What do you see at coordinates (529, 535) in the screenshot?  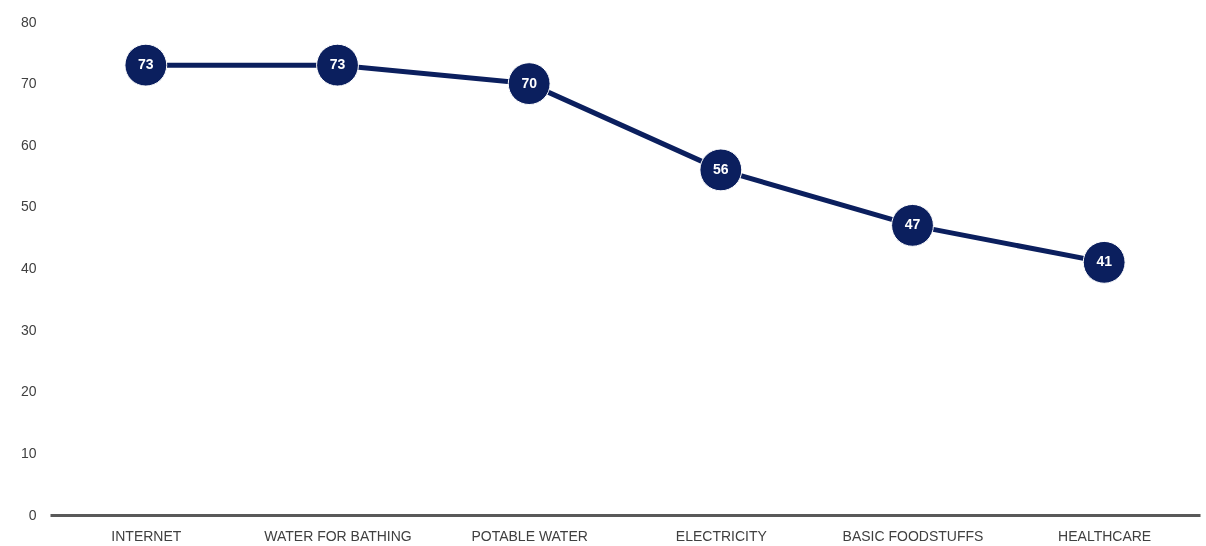 I see `x-tick-label: POTABLE WATER` at bounding box center [529, 535].